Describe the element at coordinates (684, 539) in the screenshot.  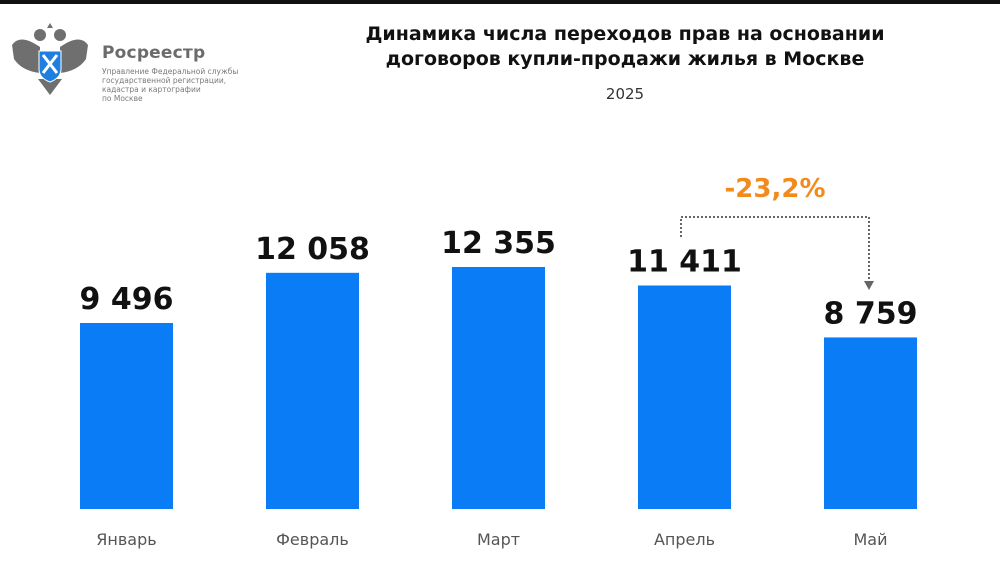
I see `category-label: Апрель` at that location.